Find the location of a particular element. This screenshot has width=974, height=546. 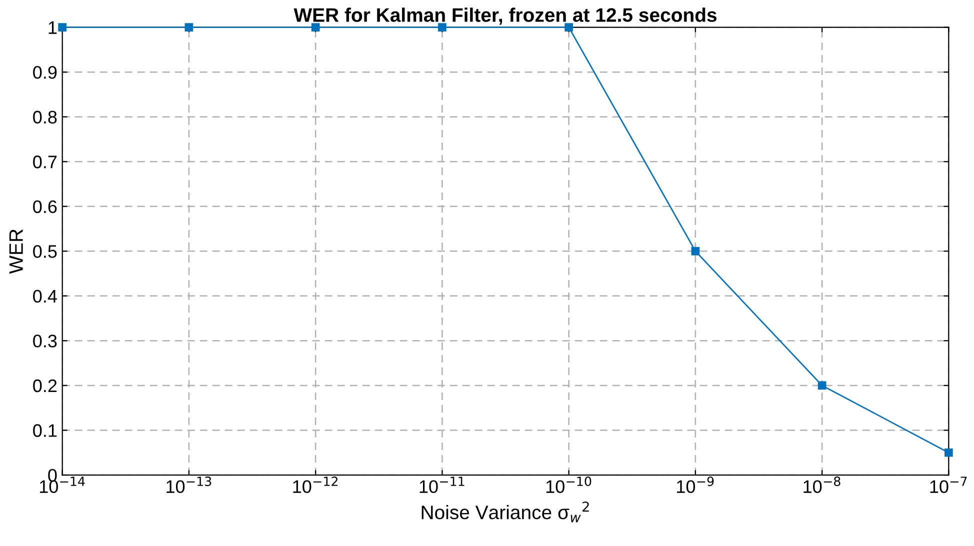

y-axis-title: WER is located at coordinates (16, 251).